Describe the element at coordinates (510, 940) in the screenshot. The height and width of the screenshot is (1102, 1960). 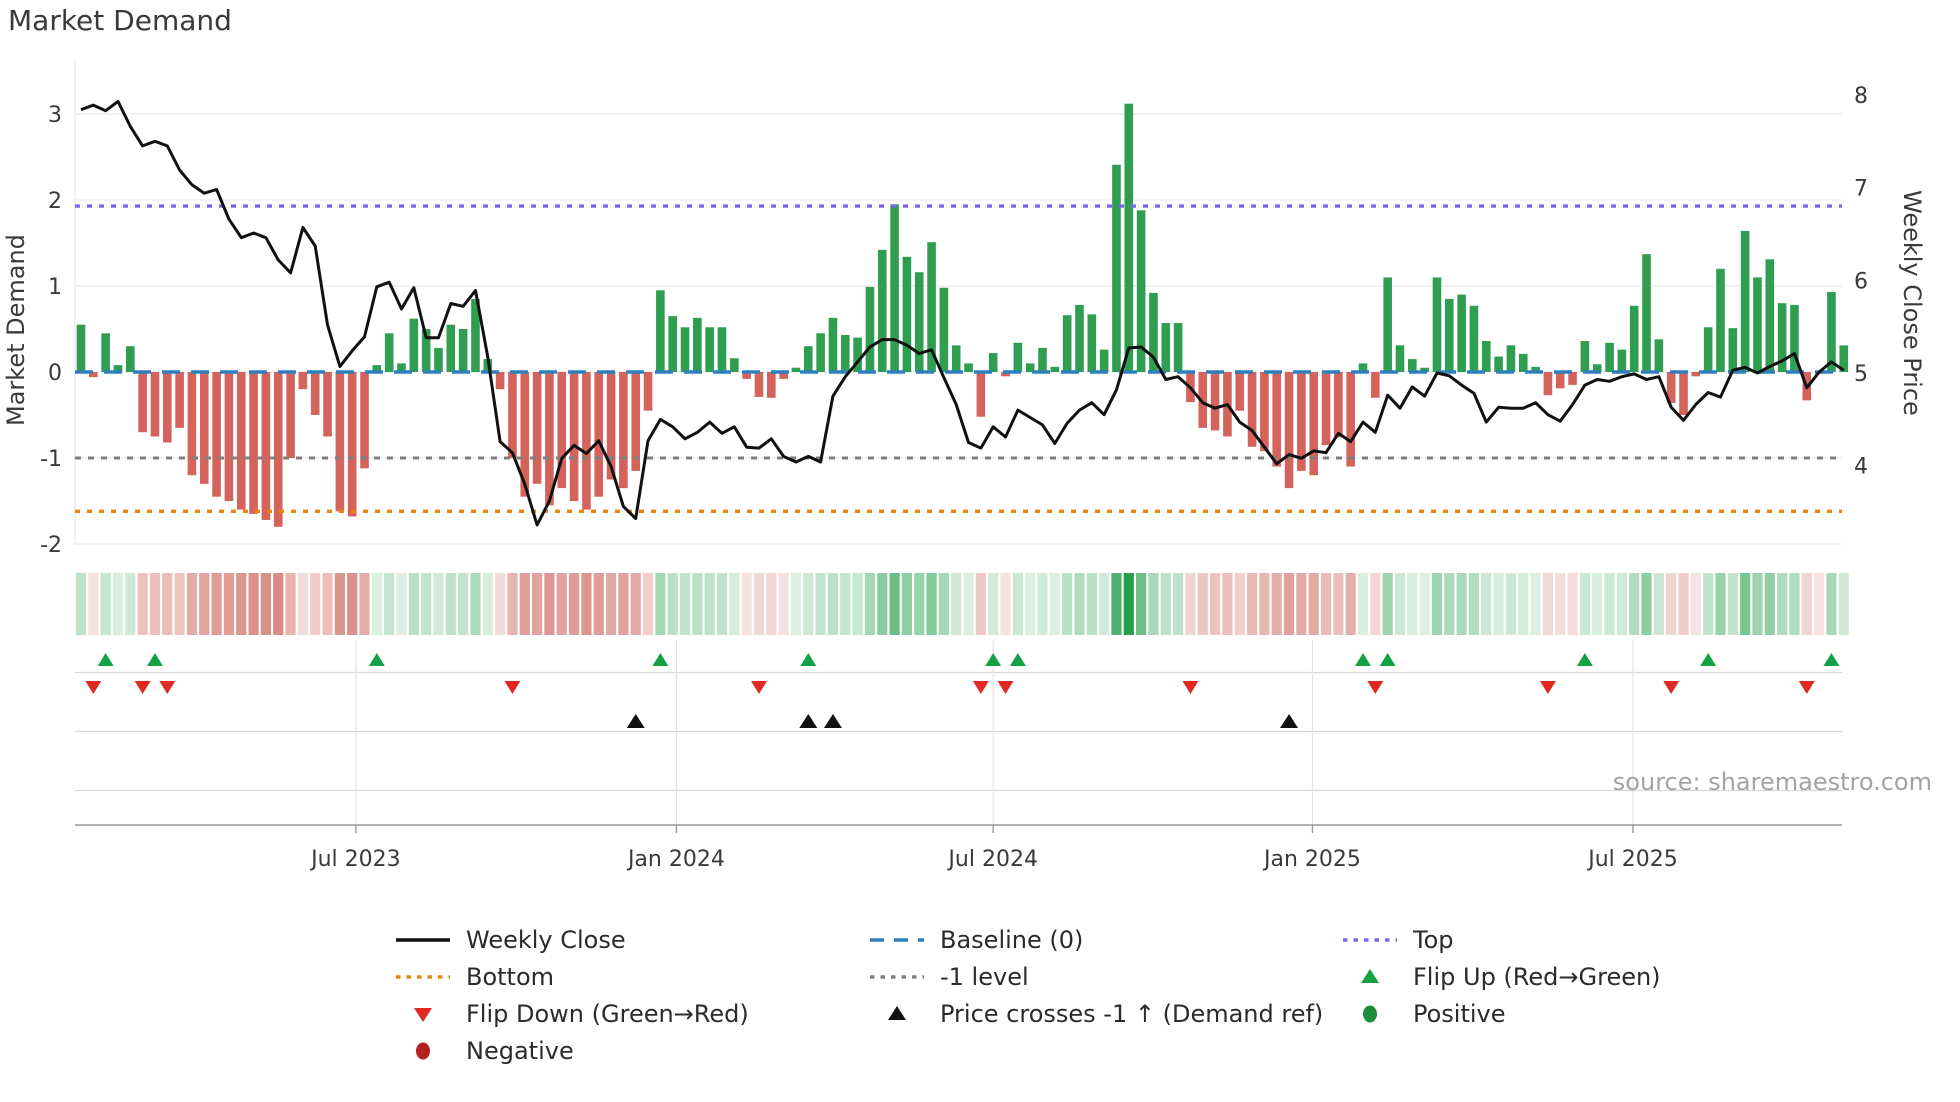
I see `legend-entry: Weekly Close` at that location.